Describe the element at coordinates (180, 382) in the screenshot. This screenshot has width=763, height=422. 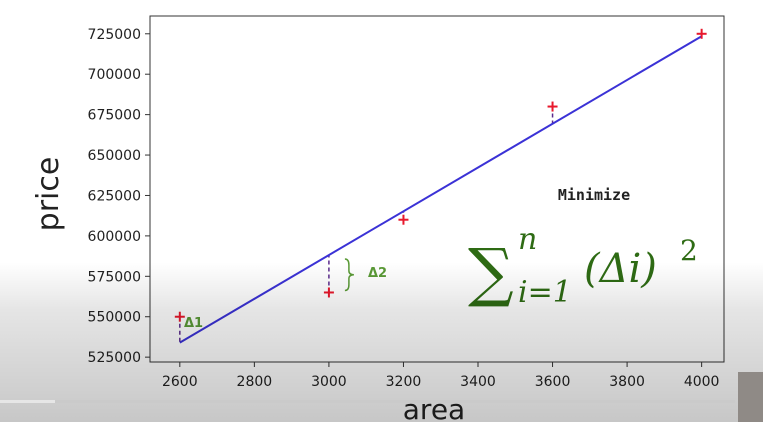
I see `x-tick-label: 2600` at that location.